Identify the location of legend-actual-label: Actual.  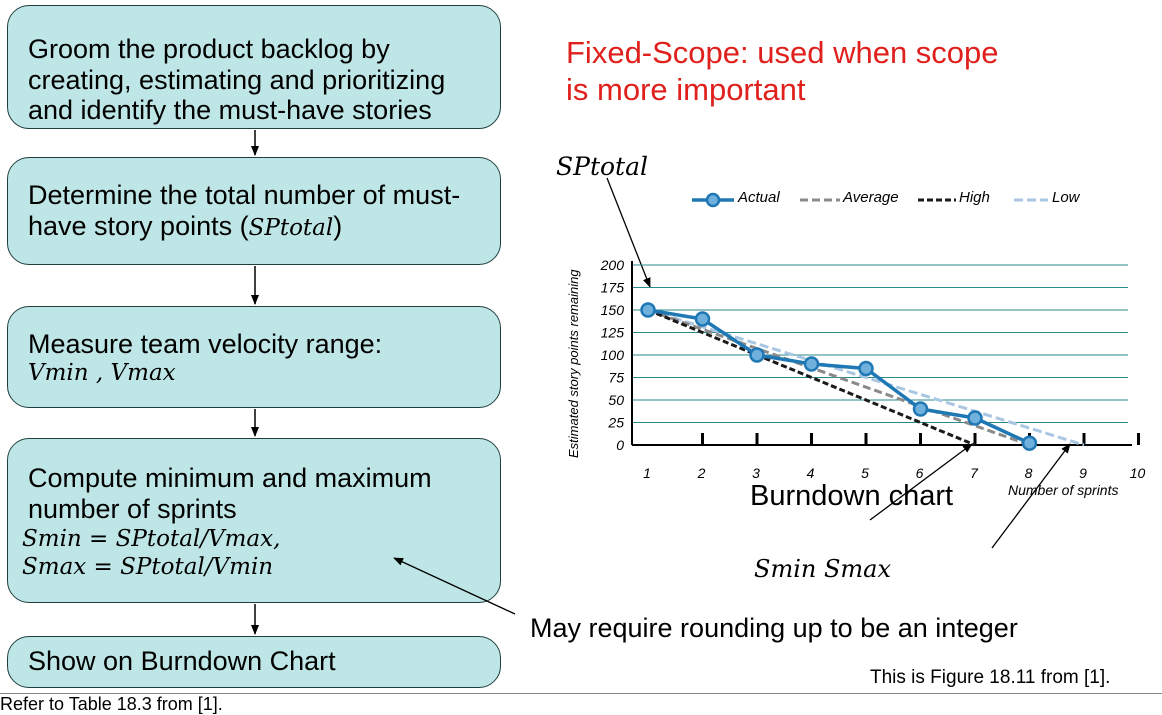
(759, 197).